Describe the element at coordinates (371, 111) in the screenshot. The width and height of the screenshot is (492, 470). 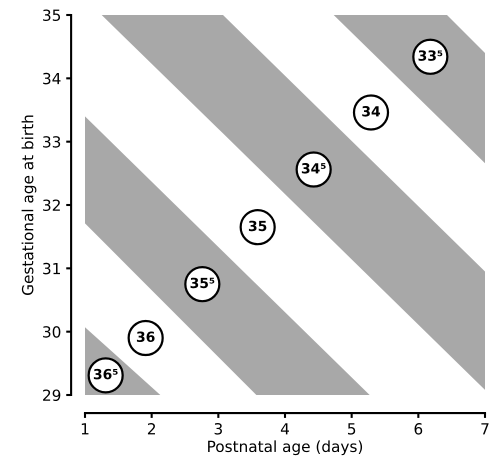
I see `annotation: 34` at that location.